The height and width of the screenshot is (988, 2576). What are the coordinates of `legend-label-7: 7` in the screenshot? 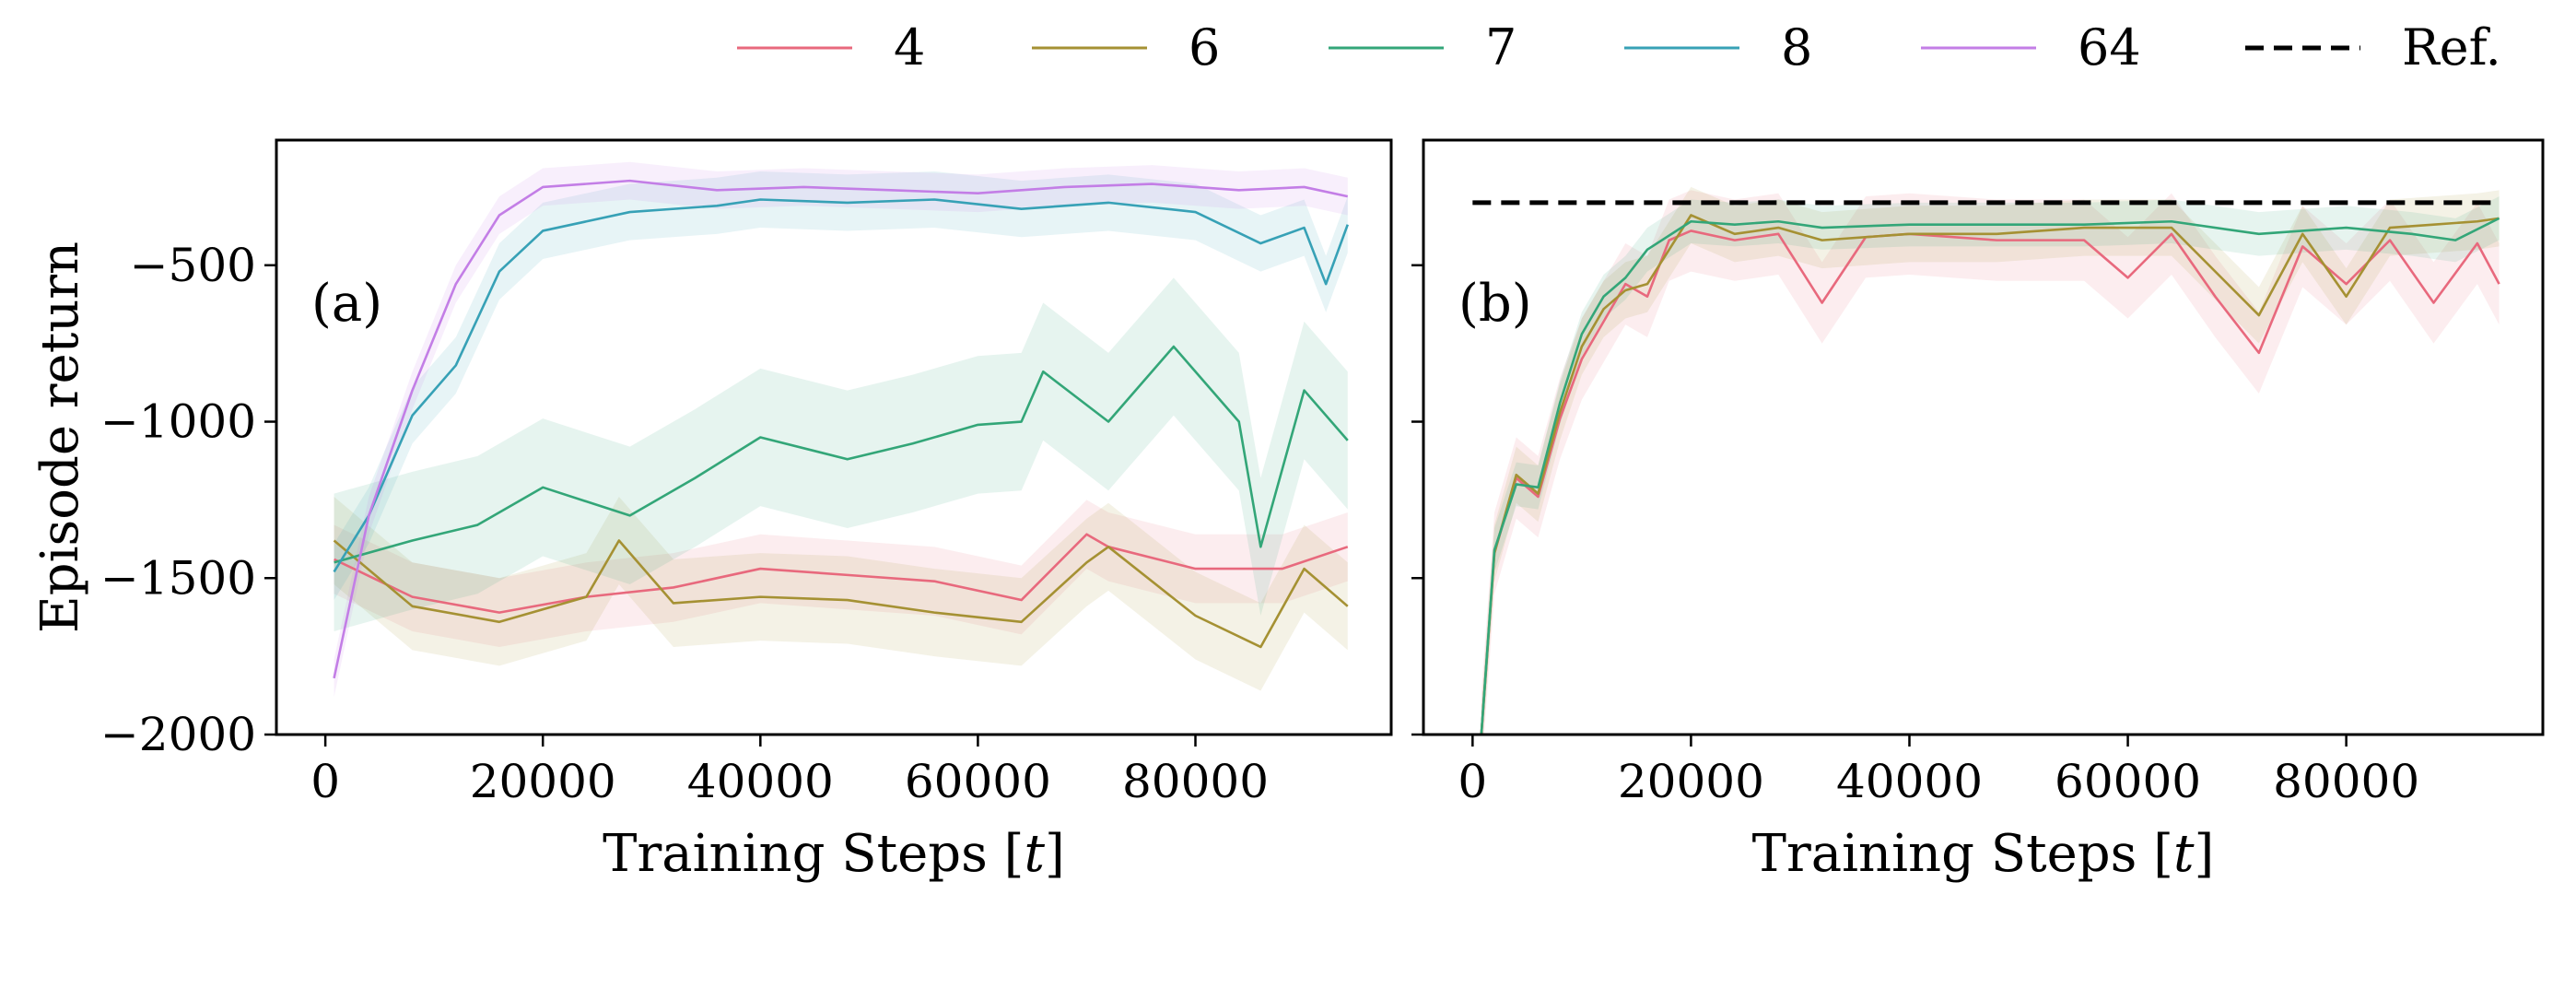 It's located at (1500, 47).